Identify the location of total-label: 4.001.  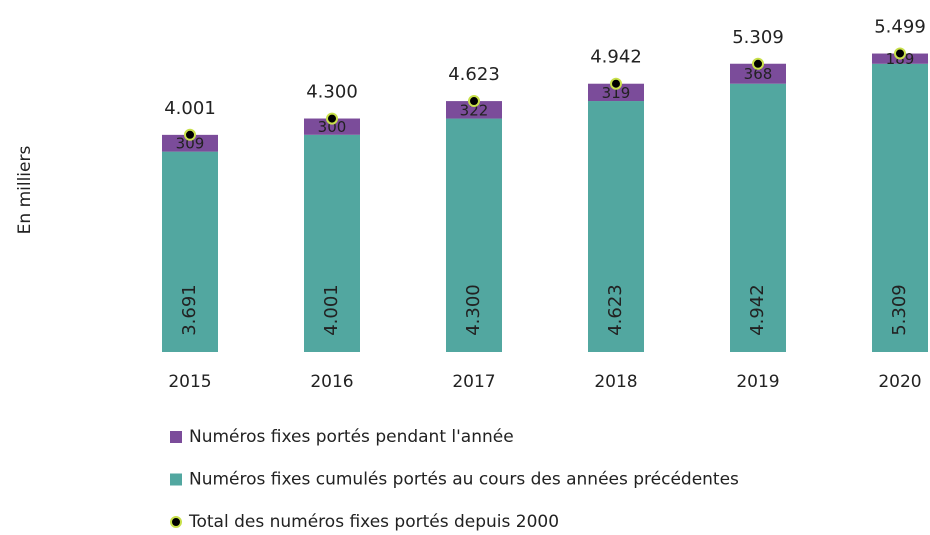
(190, 108).